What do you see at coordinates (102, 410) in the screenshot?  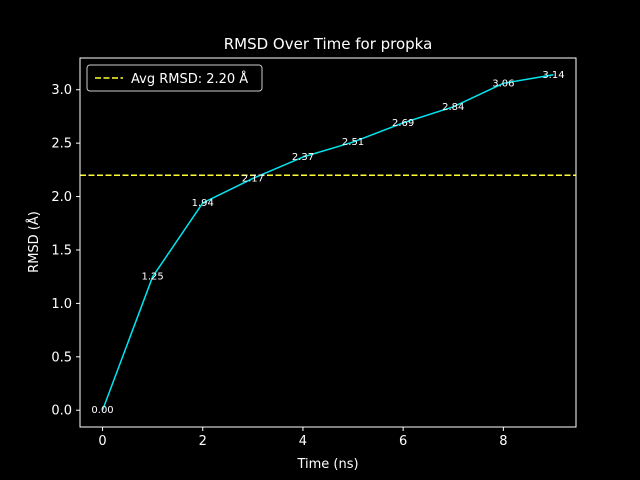 I see `data-label: 0.00` at bounding box center [102, 410].